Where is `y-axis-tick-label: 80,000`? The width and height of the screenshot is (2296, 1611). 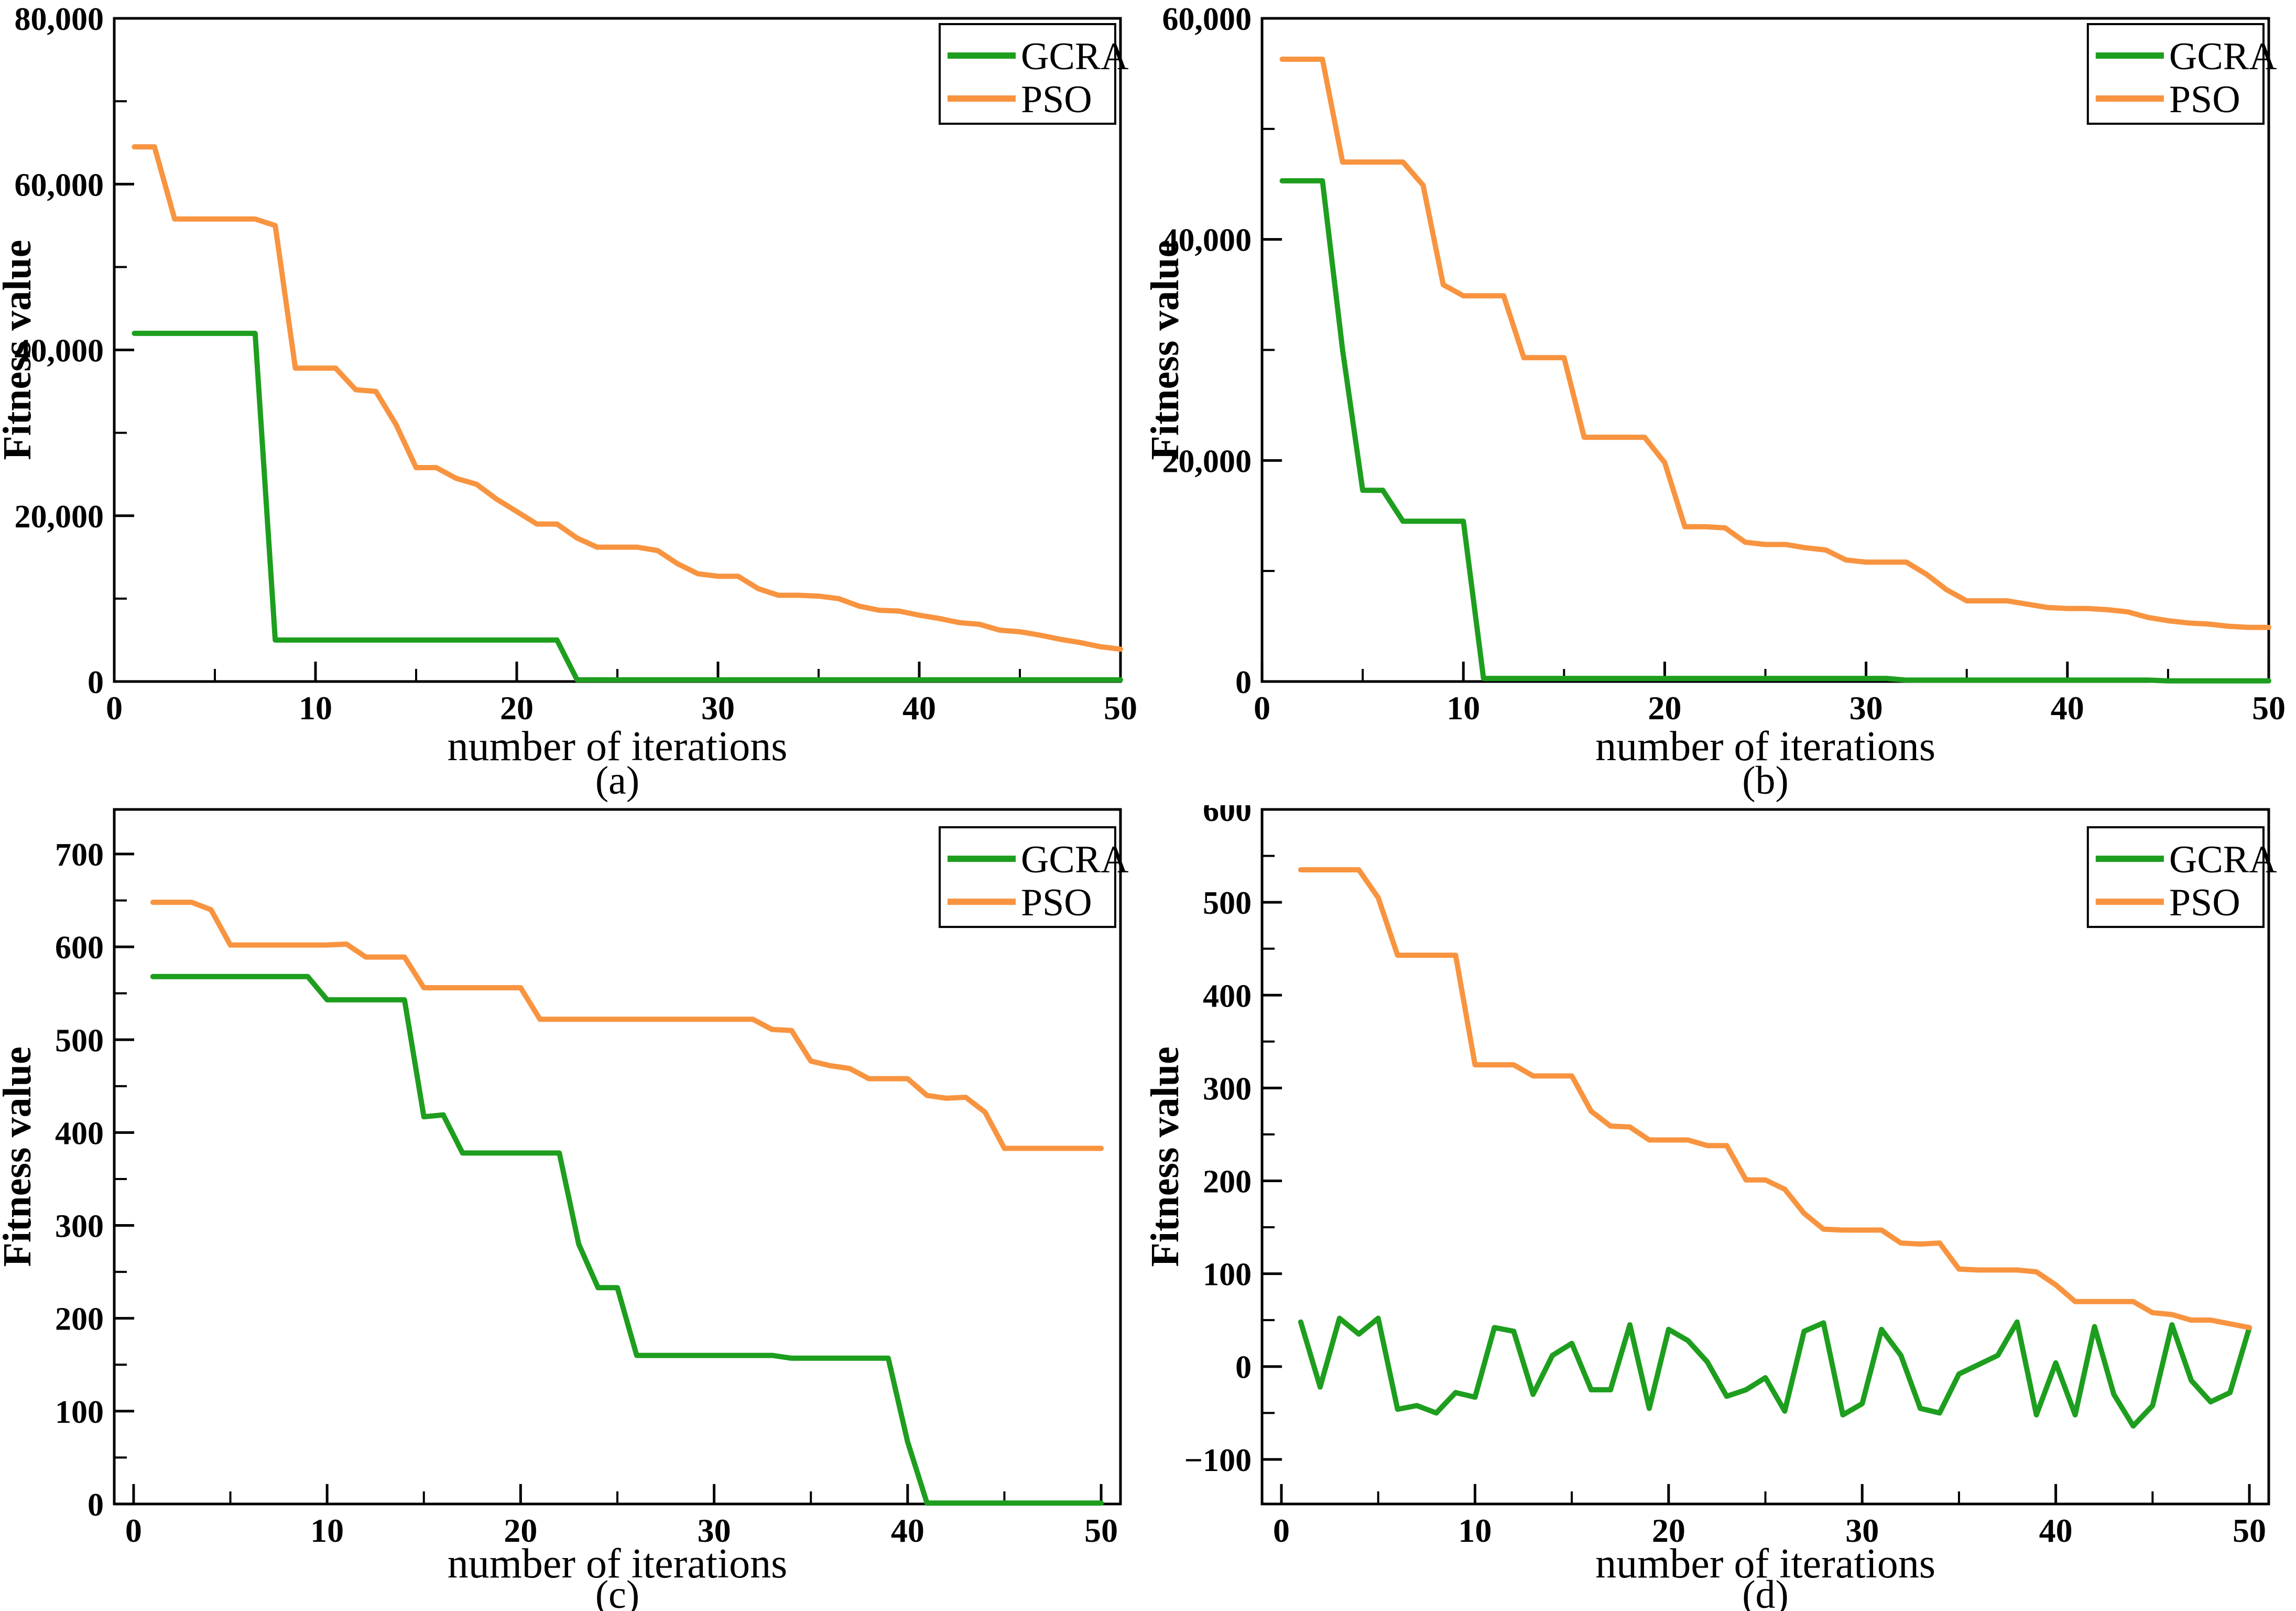
y-axis-tick-label: 80,000 is located at coordinates (59, 20).